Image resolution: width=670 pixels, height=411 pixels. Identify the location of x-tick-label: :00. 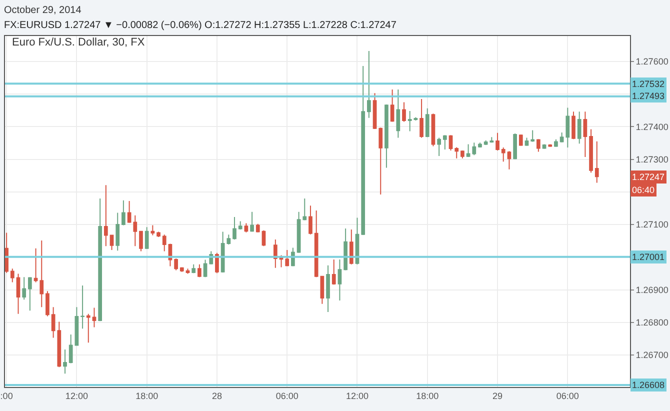
(6, 395).